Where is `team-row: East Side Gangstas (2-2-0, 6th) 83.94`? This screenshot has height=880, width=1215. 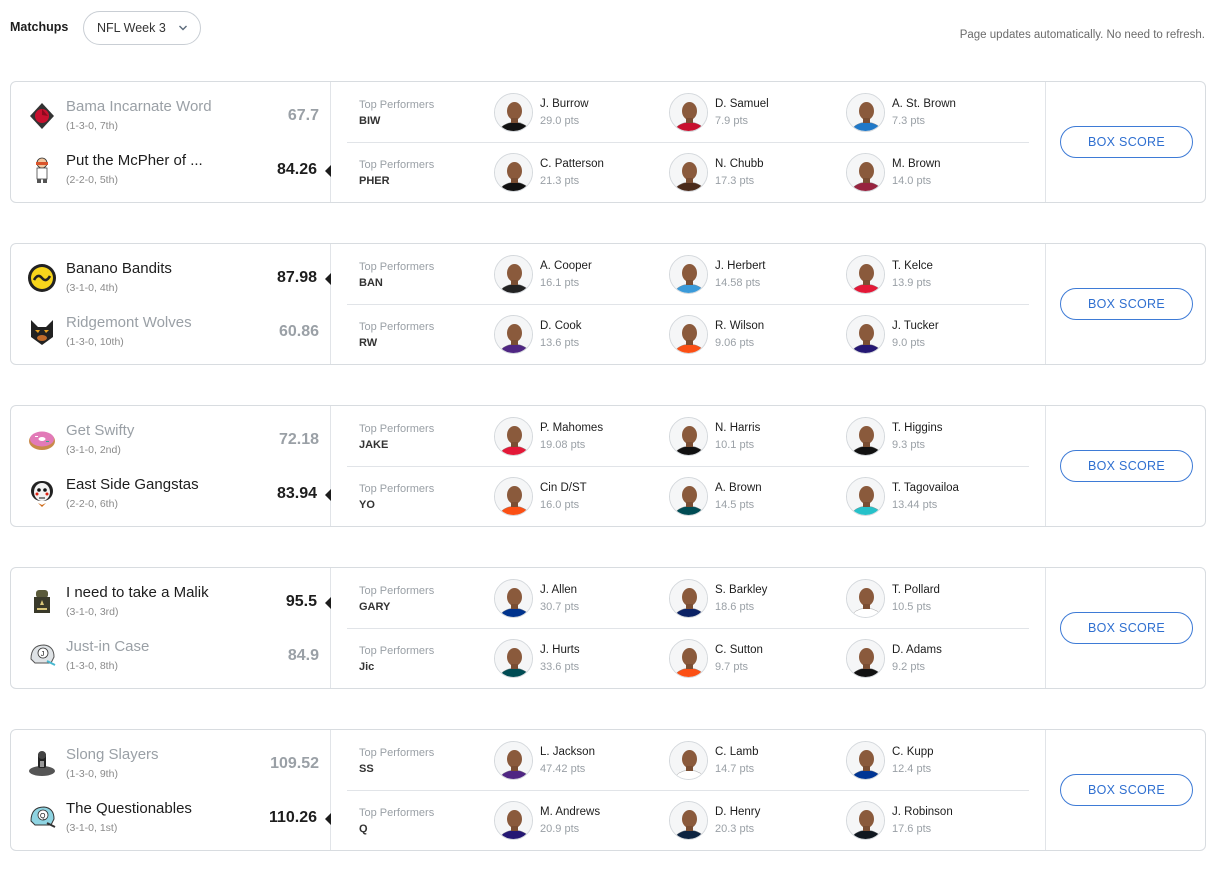 team-row: East Side Gangstas (2-2-0, 6th) 83.94 is located at coordinates (171, 493).